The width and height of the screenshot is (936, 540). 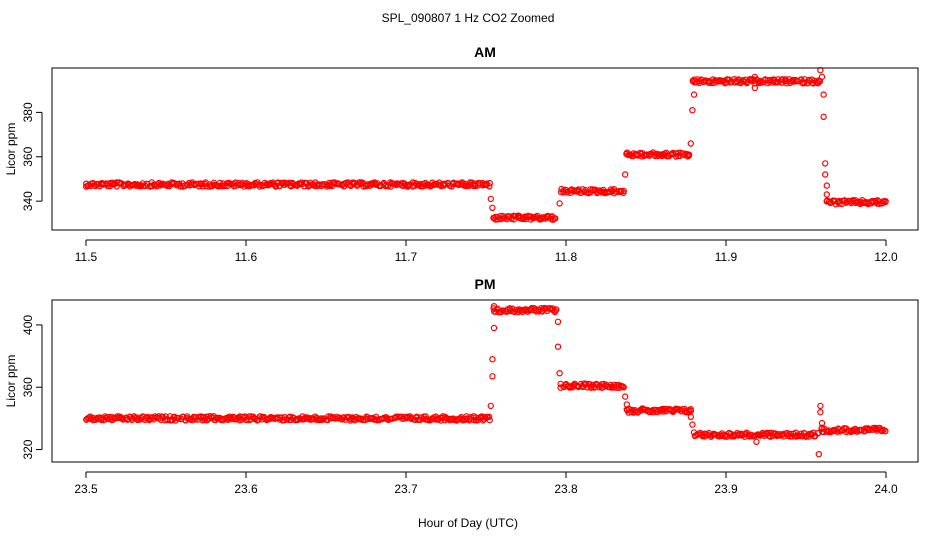 I want to click on pm-x-tick-label: 24.0, so click(x=886, y=489).